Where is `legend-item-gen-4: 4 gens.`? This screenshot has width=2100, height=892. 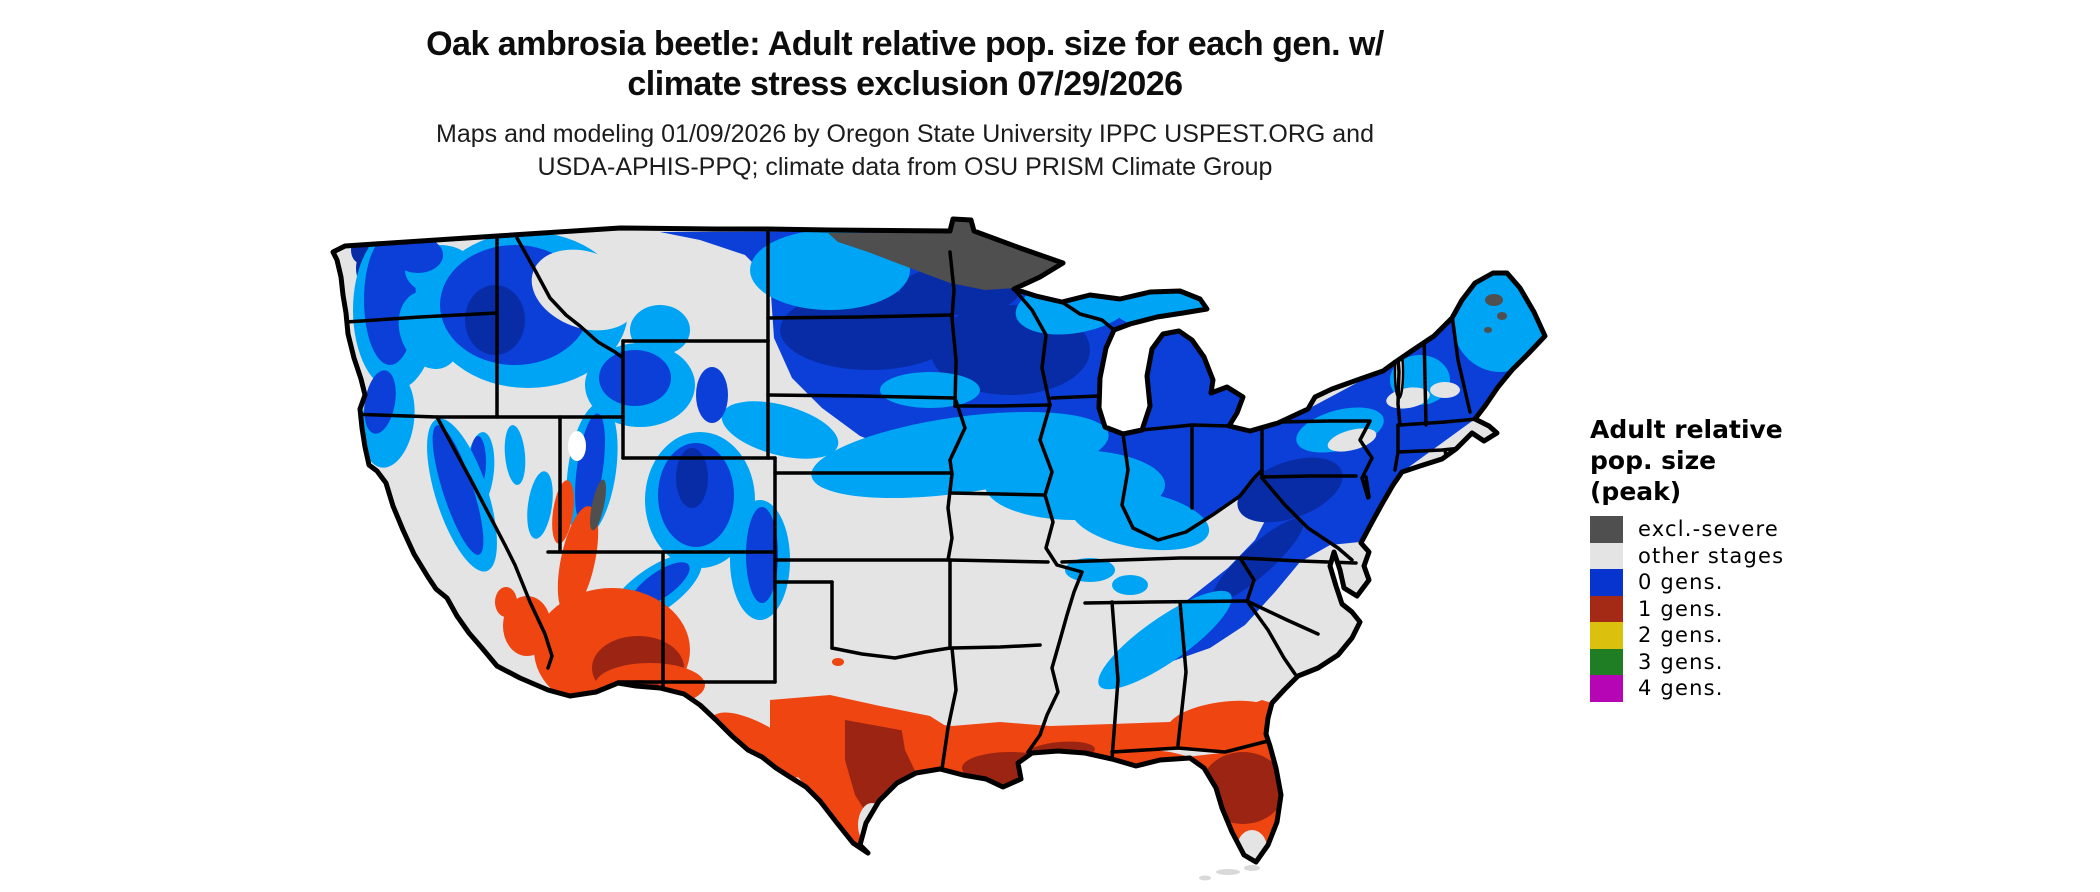 legend-item-gen-4: 4 gens. is located at coordinates (1760, 688).